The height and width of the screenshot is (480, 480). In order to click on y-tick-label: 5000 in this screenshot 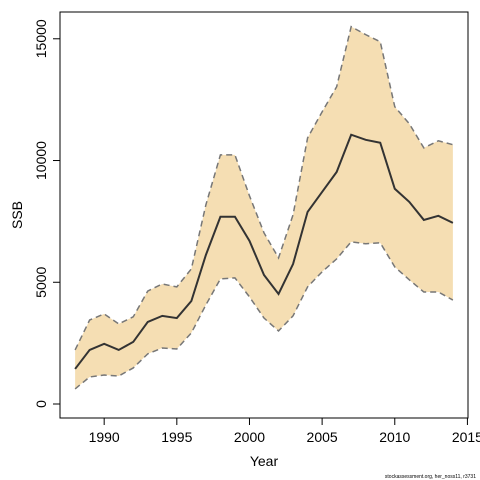, I will do `click(41, 281)`.